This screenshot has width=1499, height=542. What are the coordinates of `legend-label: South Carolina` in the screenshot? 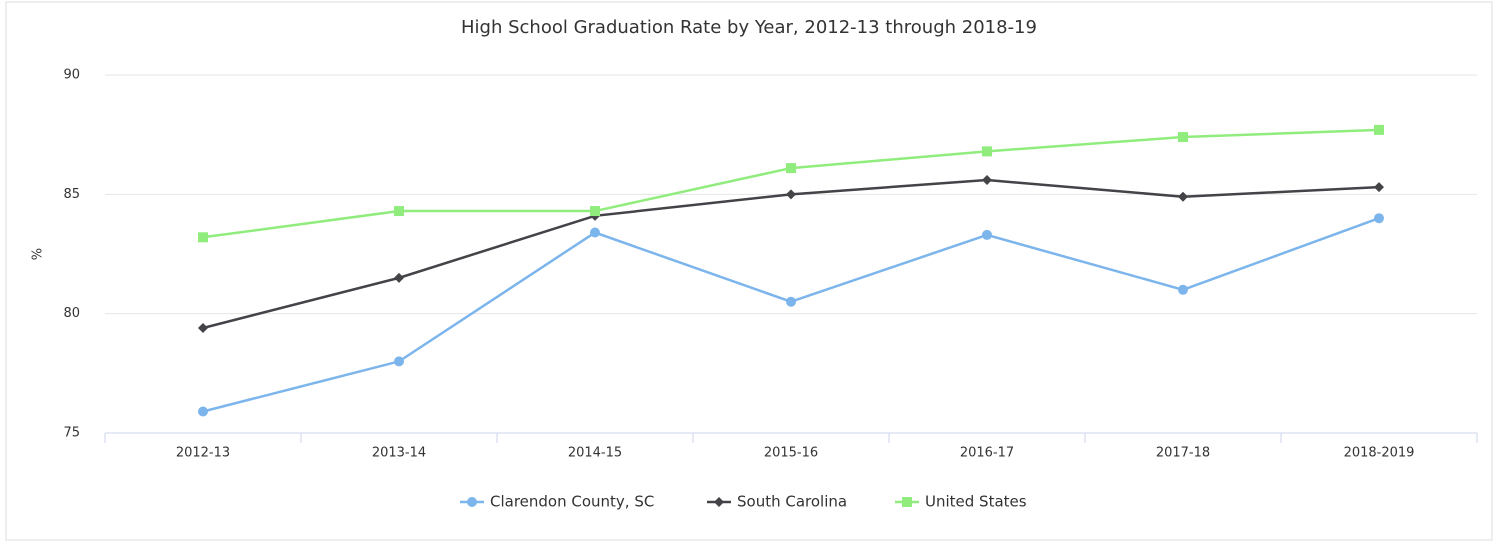 It's located at (792, 502).